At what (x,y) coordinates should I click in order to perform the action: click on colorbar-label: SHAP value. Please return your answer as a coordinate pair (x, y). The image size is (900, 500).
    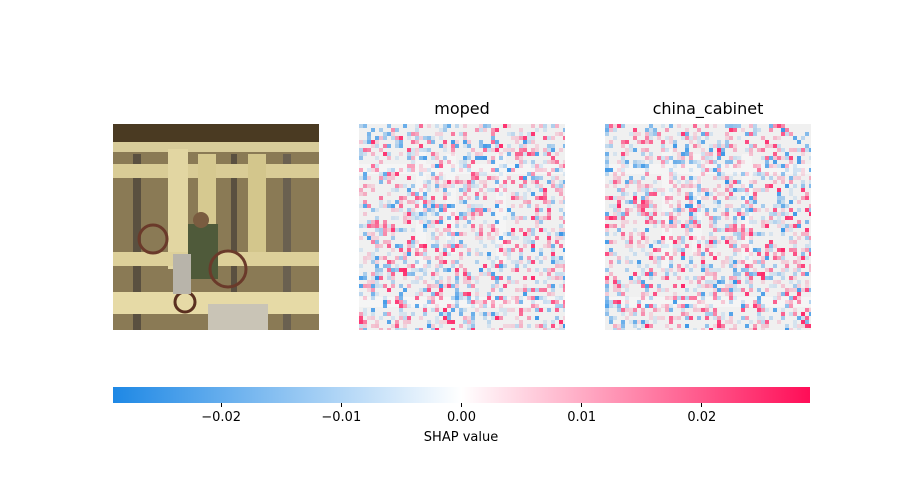
    Looking at the image, I should click on (461, 437).